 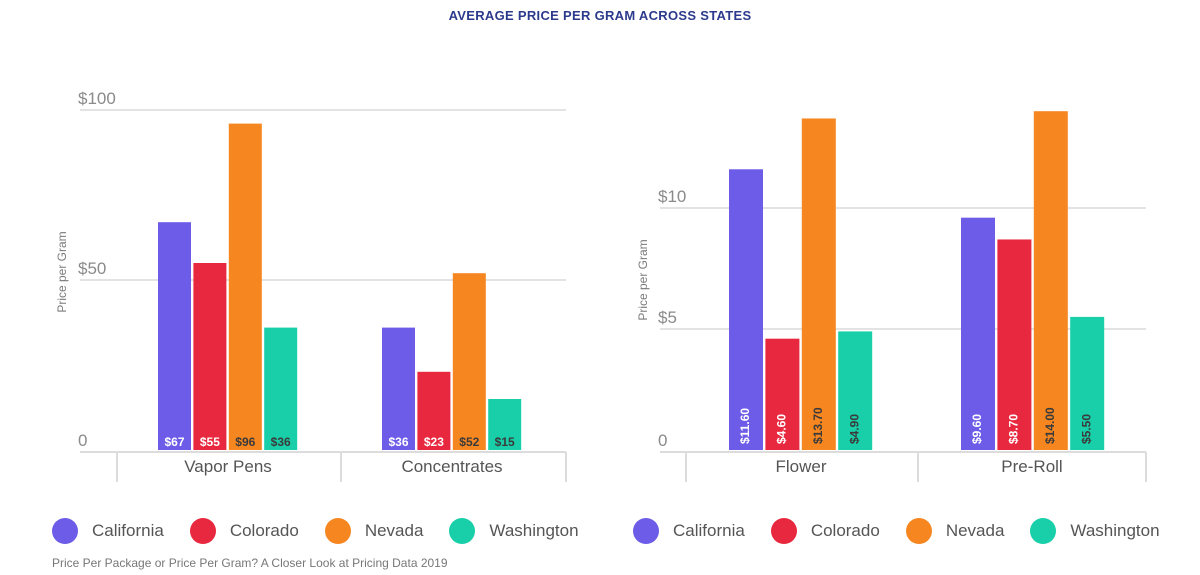 I want to click on bar-value-label: $5.50, so click(x=1086, y=429).